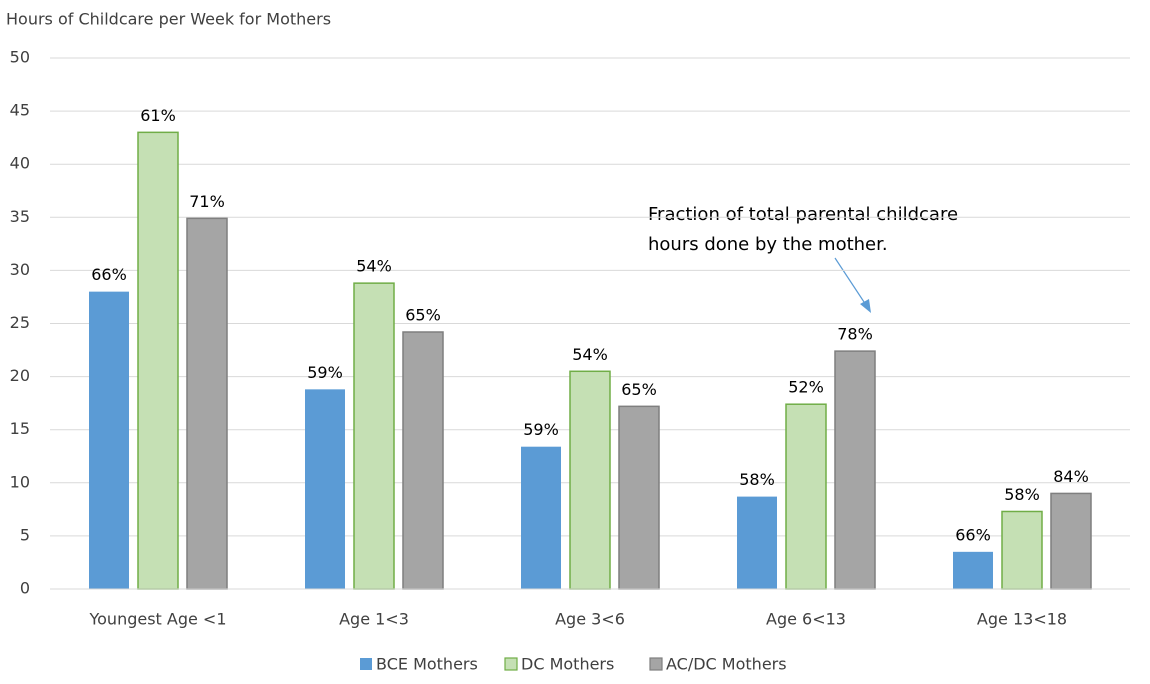  What do you see at coordinates (806, 387) in the screenshot?
I see `data-label: 52%` at bounding box center [806, 387].